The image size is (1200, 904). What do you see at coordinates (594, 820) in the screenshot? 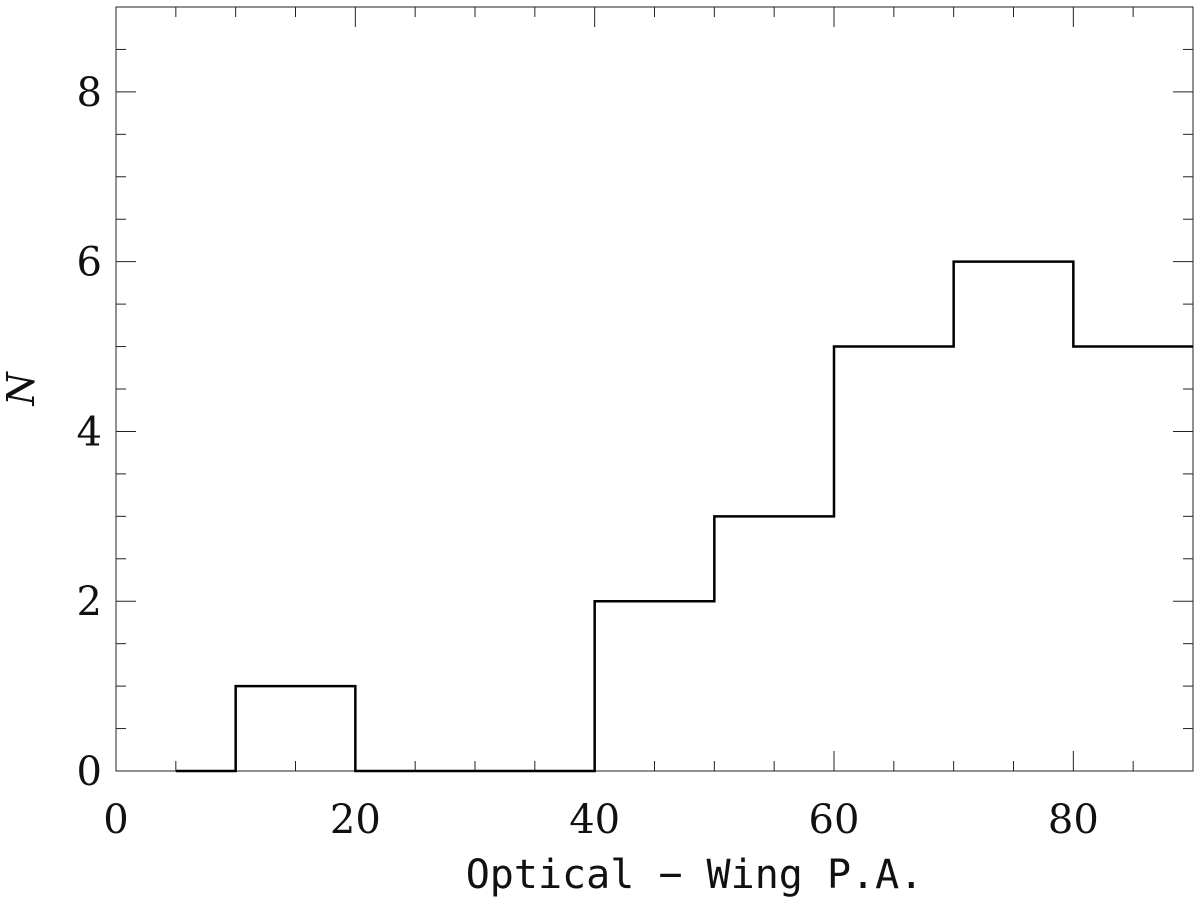
I see `x-tick-label: 40` at bounding box center [594, 820].